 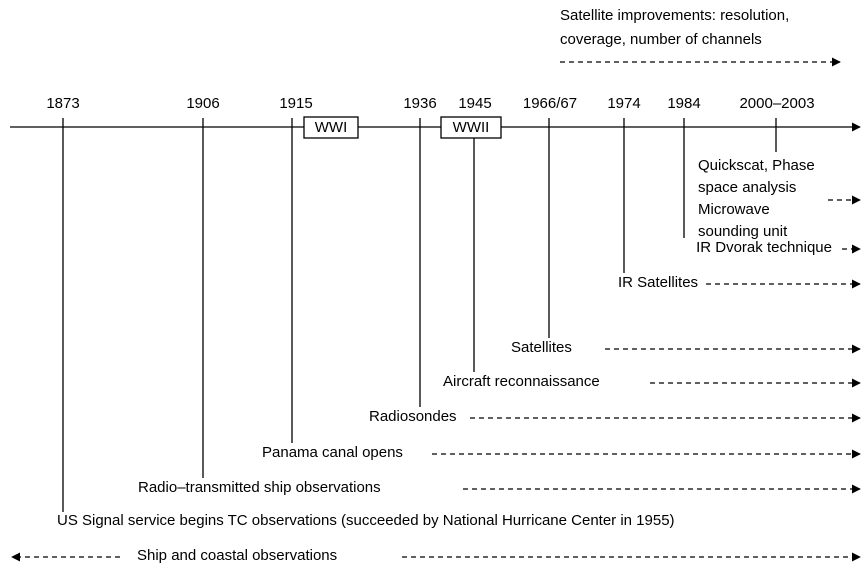 I want to click on event-label: sounding unit, so click(x=743, y=231).